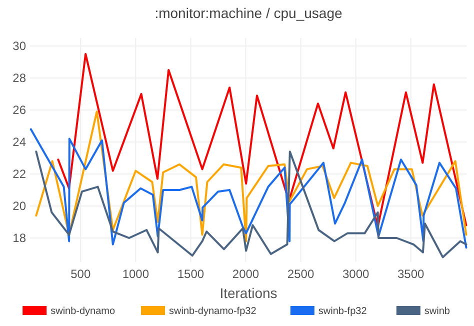 This screenshot has height=326, width=474. Describe the element at coordinates (246, 274) in the screenshot. I see `x-tick-label: 2000` at that location.